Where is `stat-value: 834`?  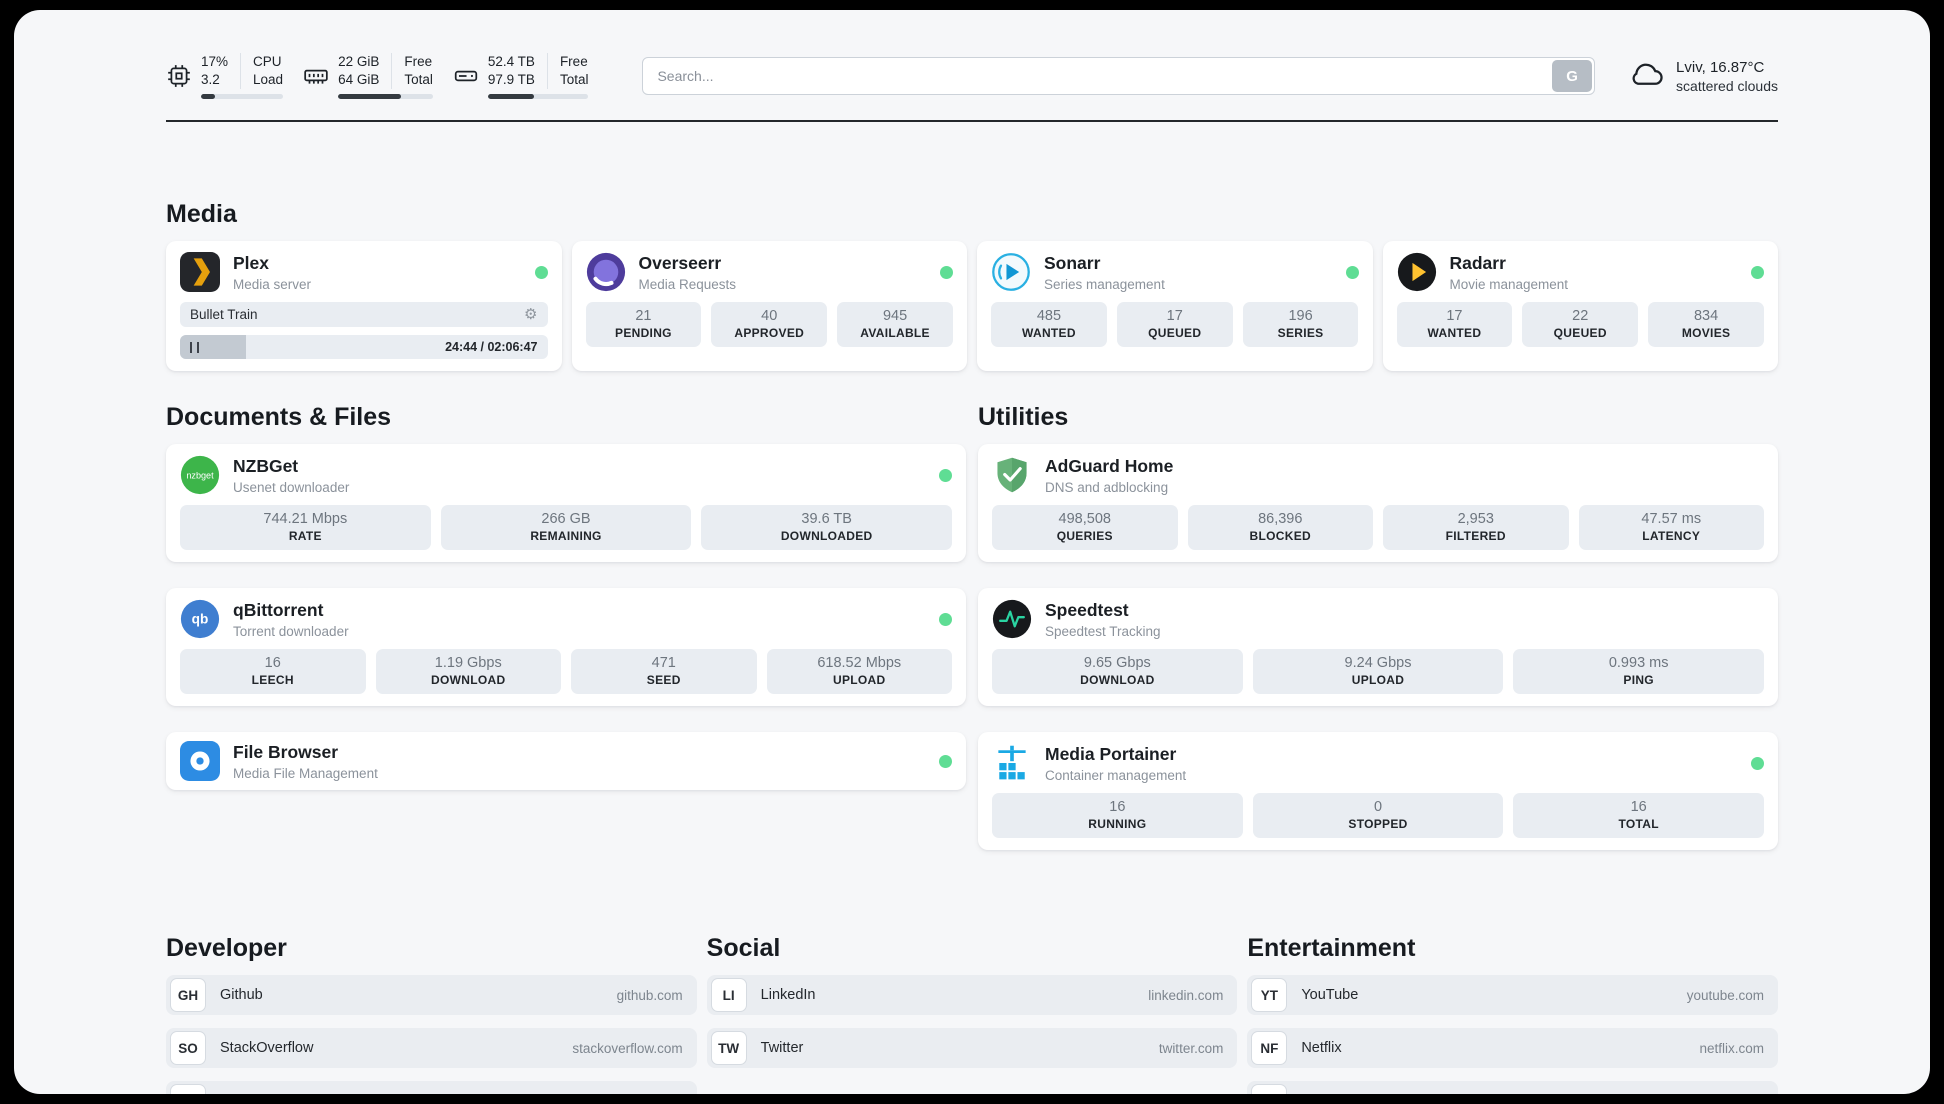
stat-value: 834 is located at coordinates (1706, 316).